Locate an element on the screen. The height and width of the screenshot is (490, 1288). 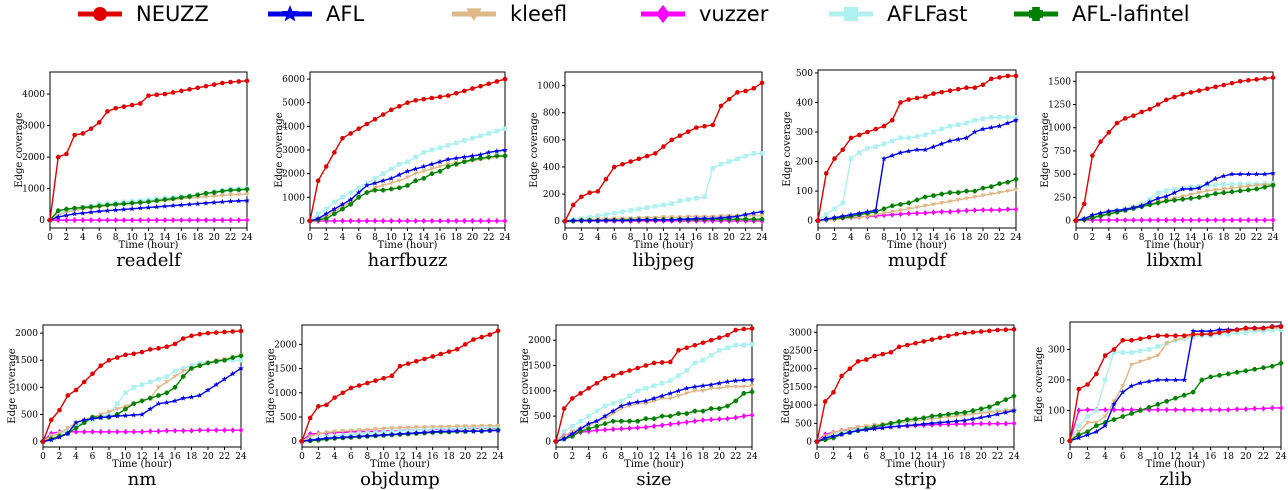
y-tick-label: 1500 is located at coordinates (800, 388).